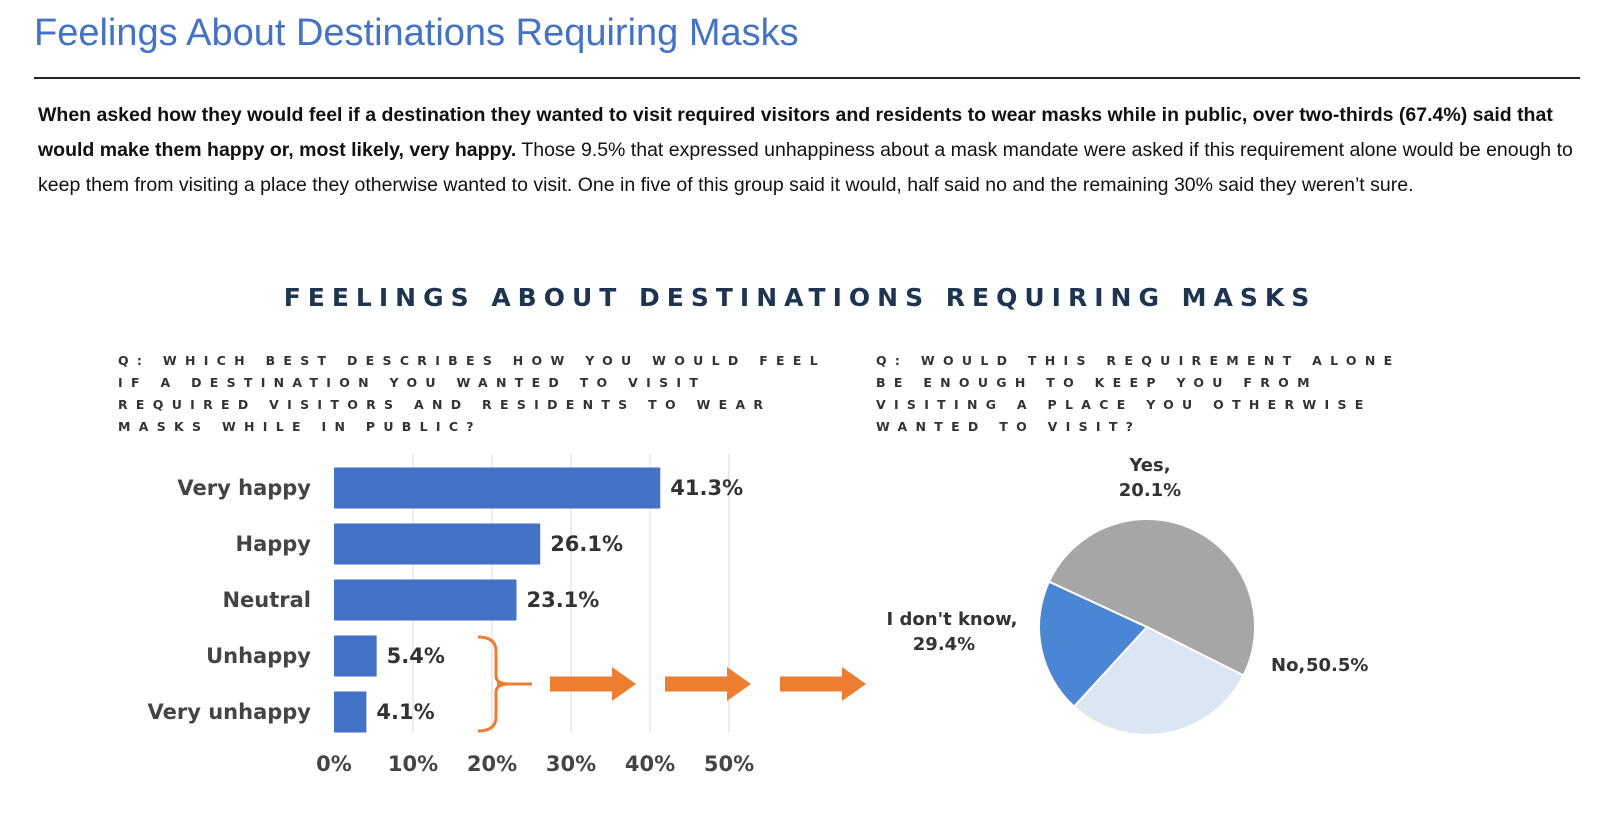 This screenshot has height=816, width=1600. Describe the element at coordinates (405, 712) in the screenshot. I see `data-label: 4.1%` at that location.